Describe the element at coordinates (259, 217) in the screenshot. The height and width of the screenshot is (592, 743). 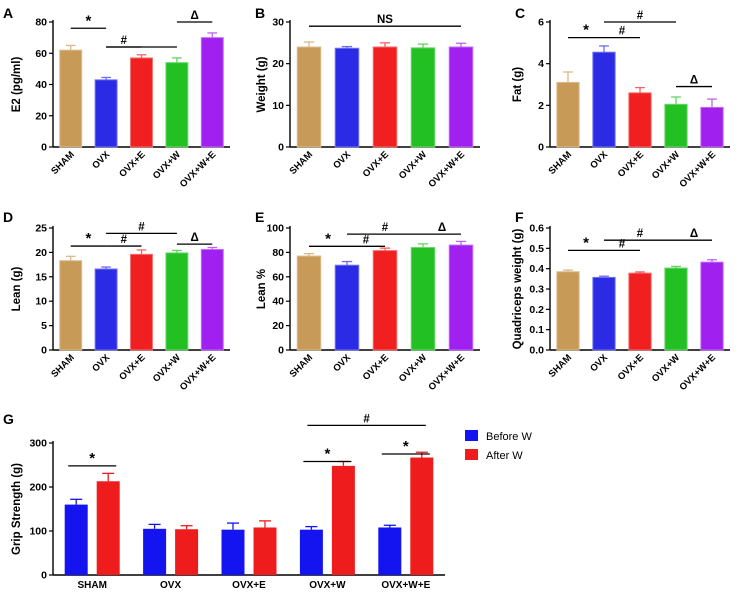
I see `panel-letter: E` at that location.